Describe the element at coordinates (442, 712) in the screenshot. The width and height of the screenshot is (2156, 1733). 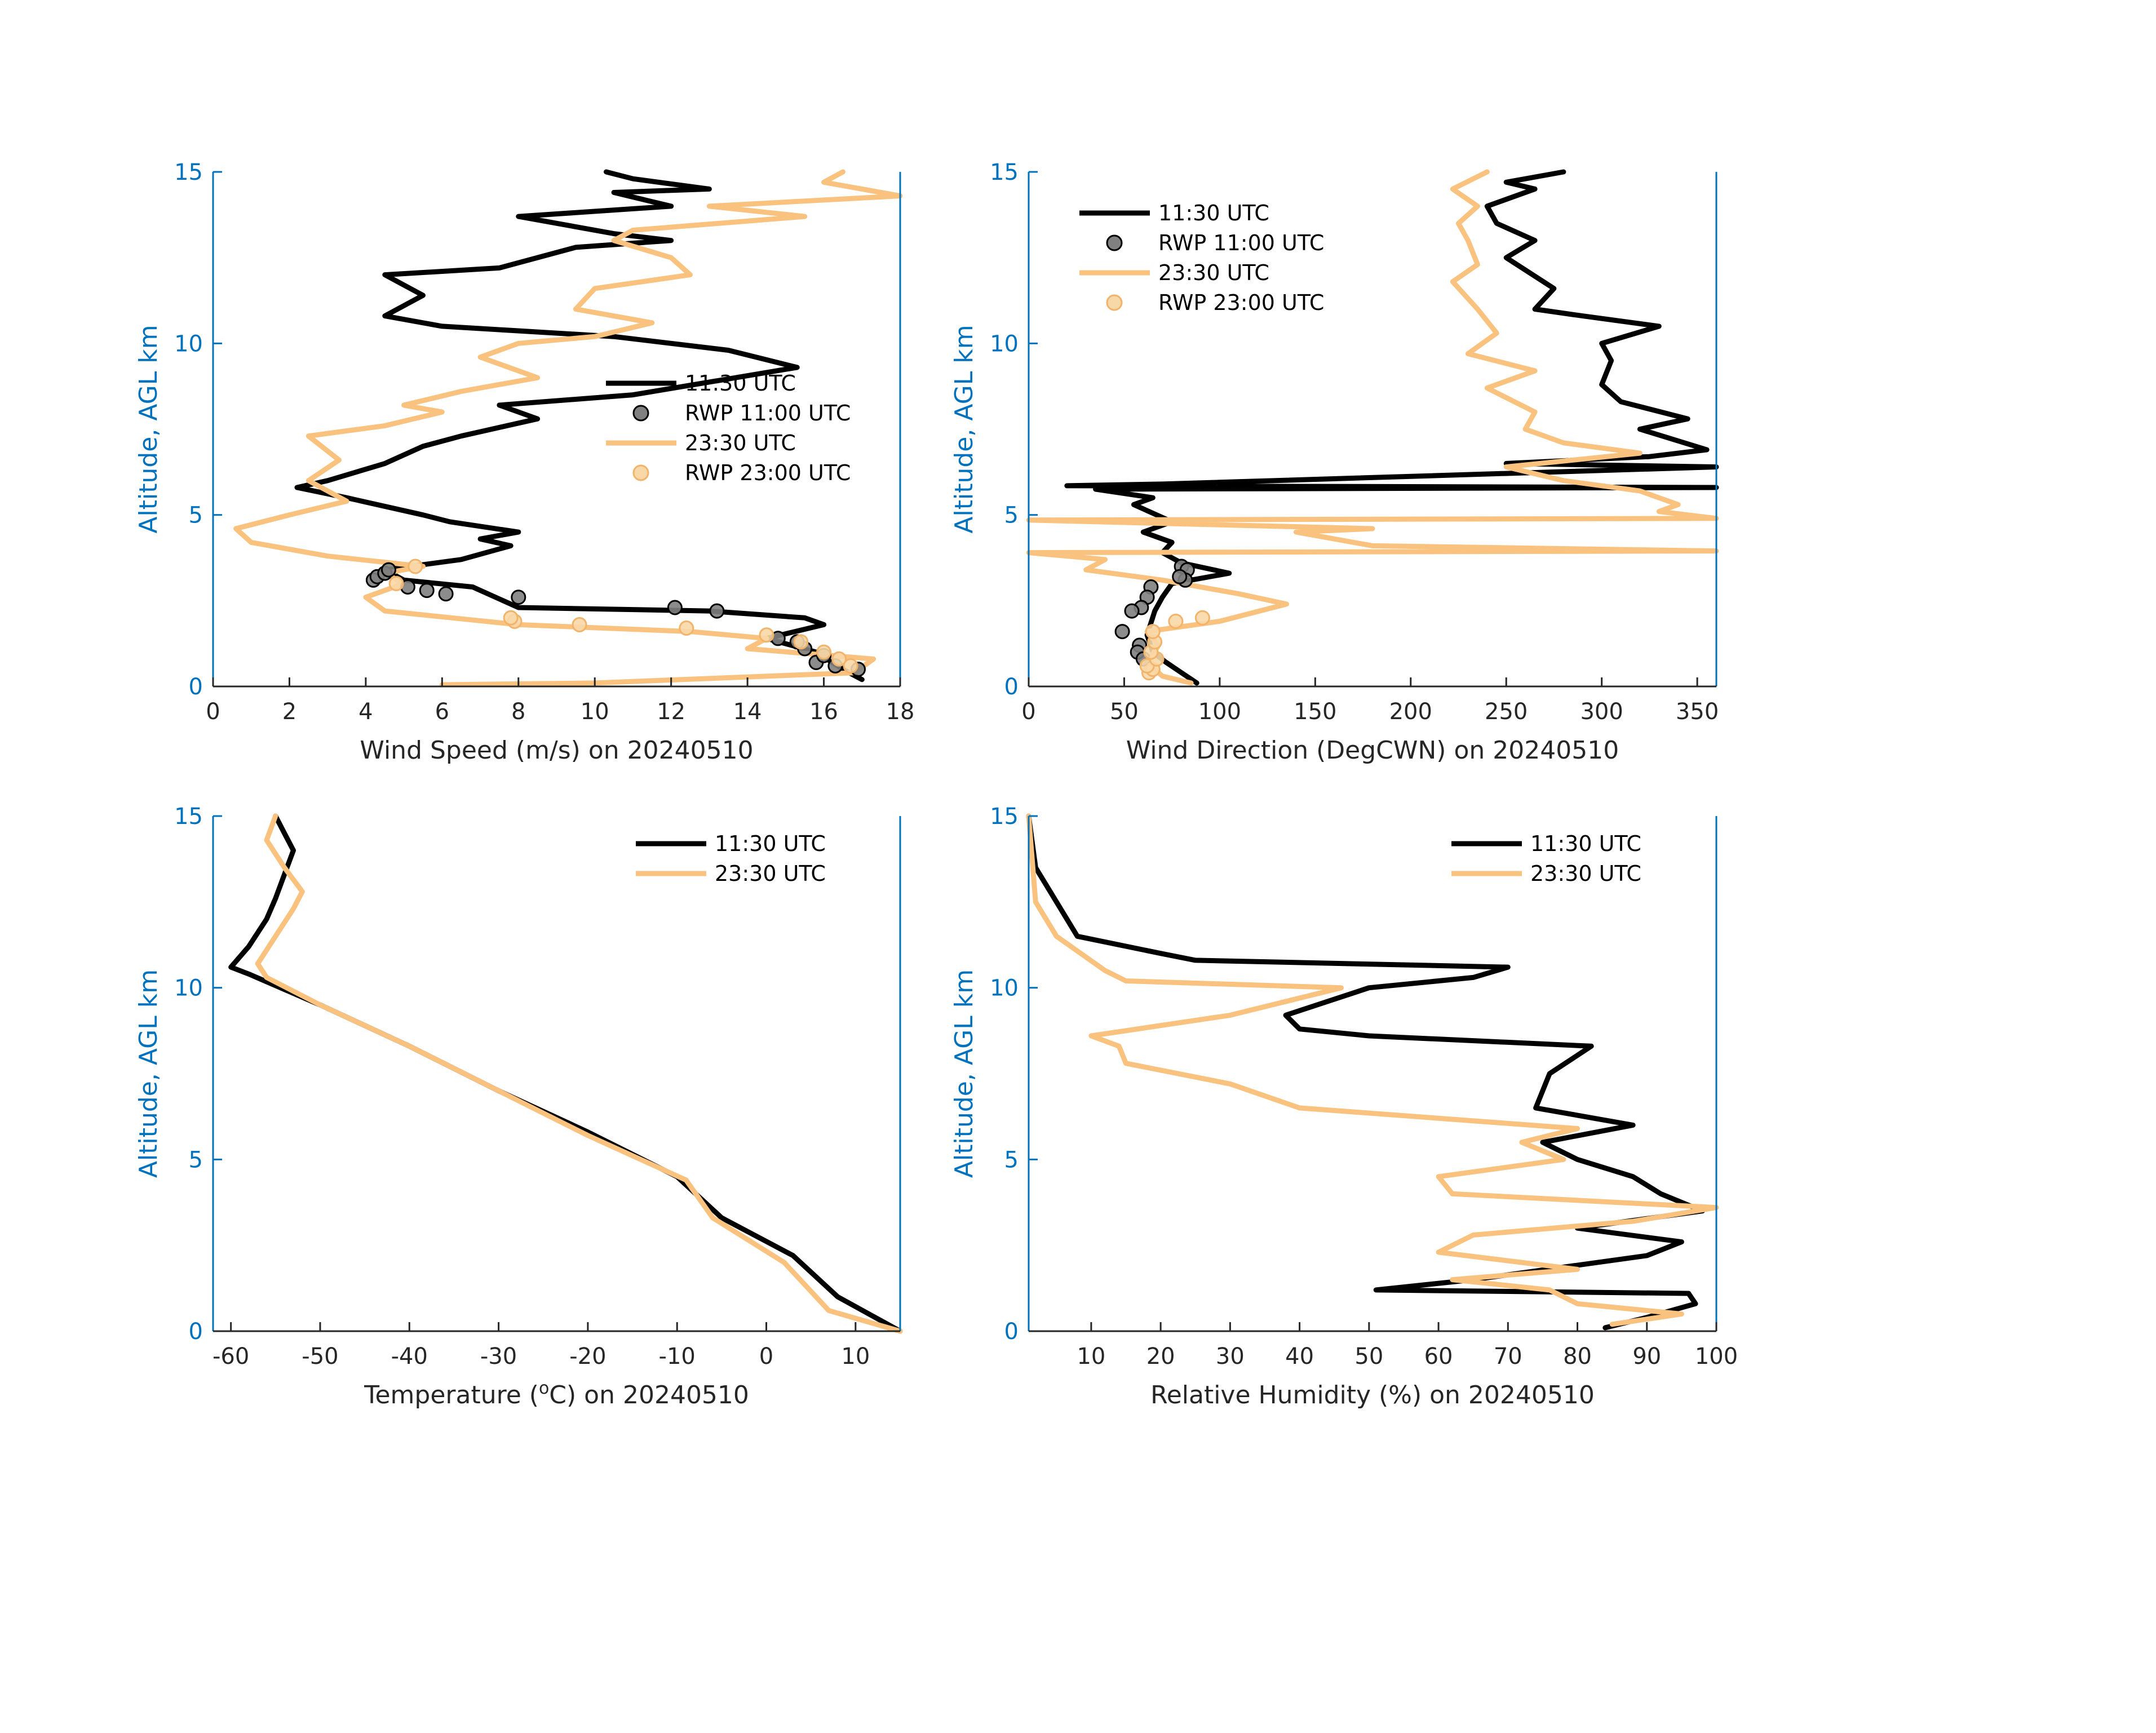
I see `x-tick-label: 6` at that location.